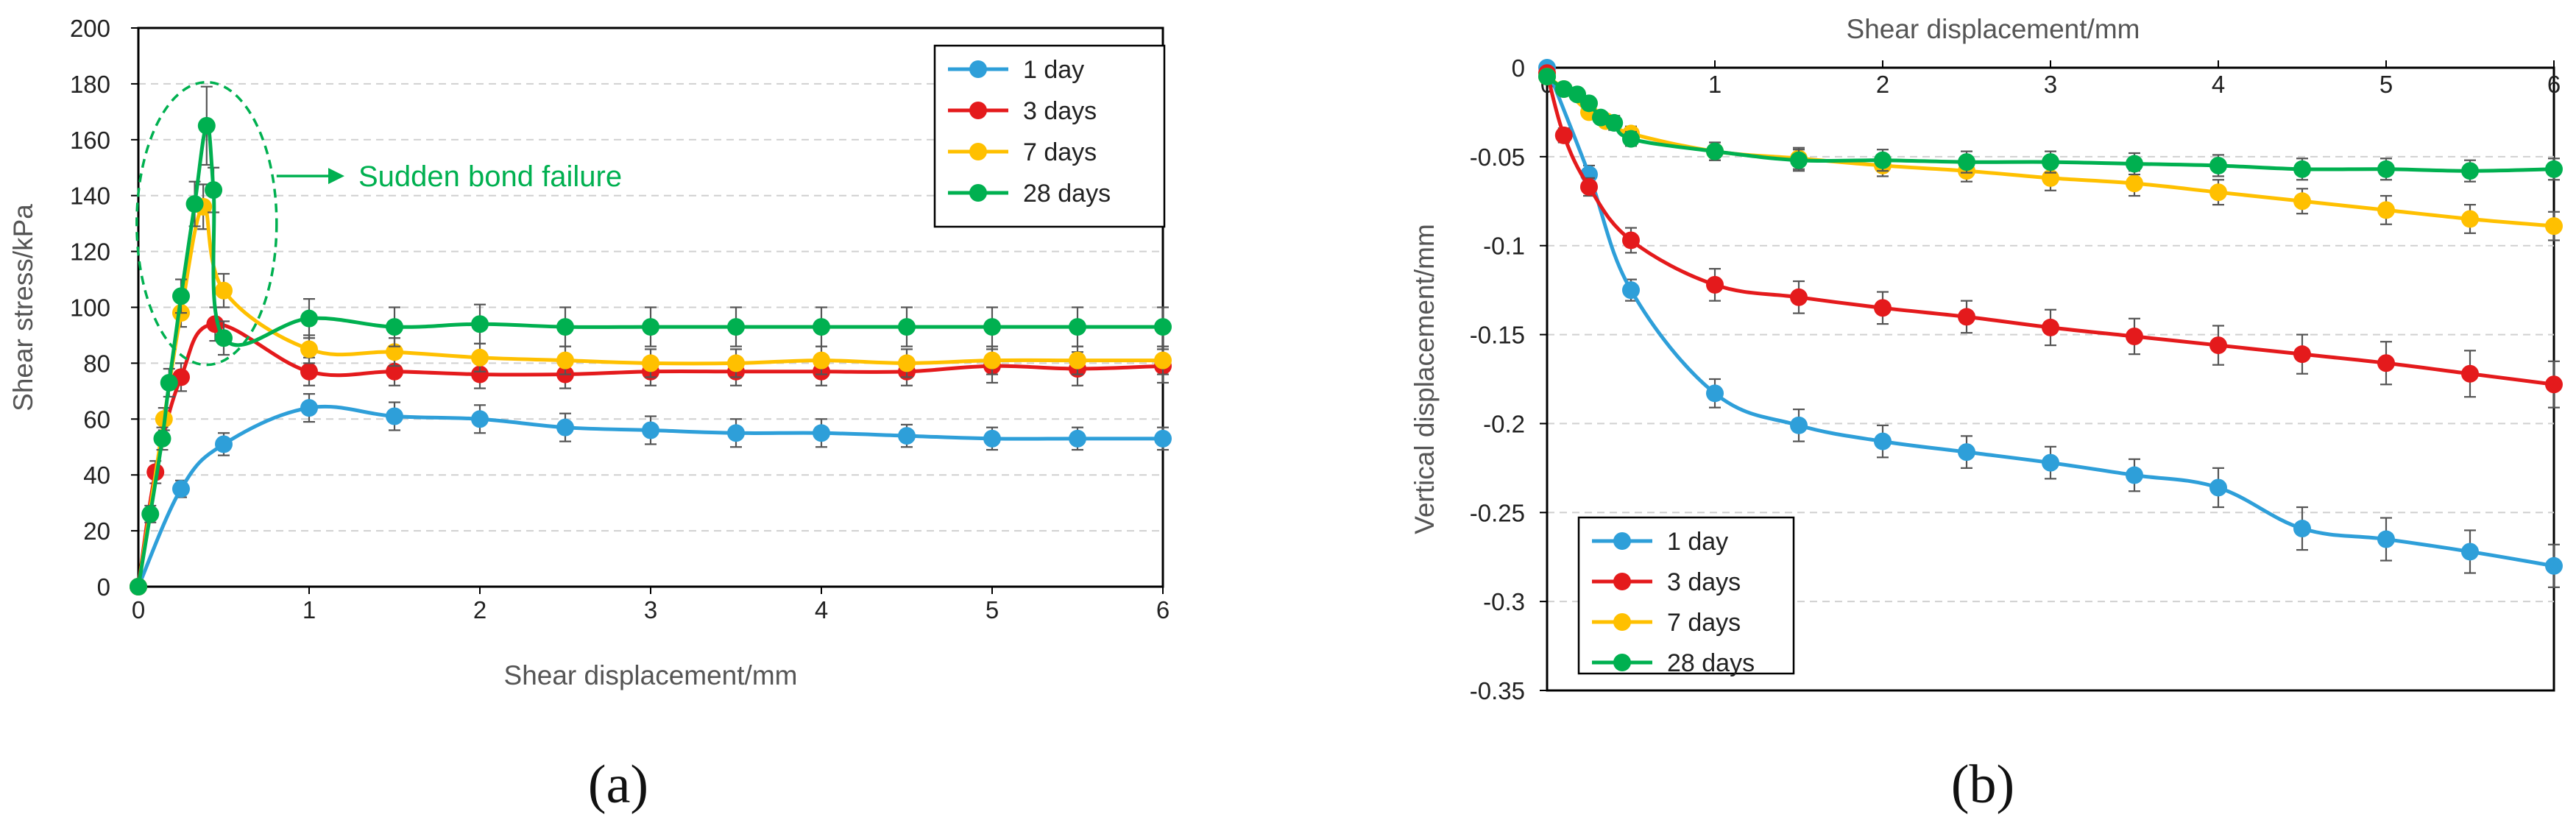 The height and width of the screenshot is (834, 2576). What do you see at coordinates (1060, 111) in the screenshot?
I see `legend-label: 3 days` at bounding box center [1060, 111].